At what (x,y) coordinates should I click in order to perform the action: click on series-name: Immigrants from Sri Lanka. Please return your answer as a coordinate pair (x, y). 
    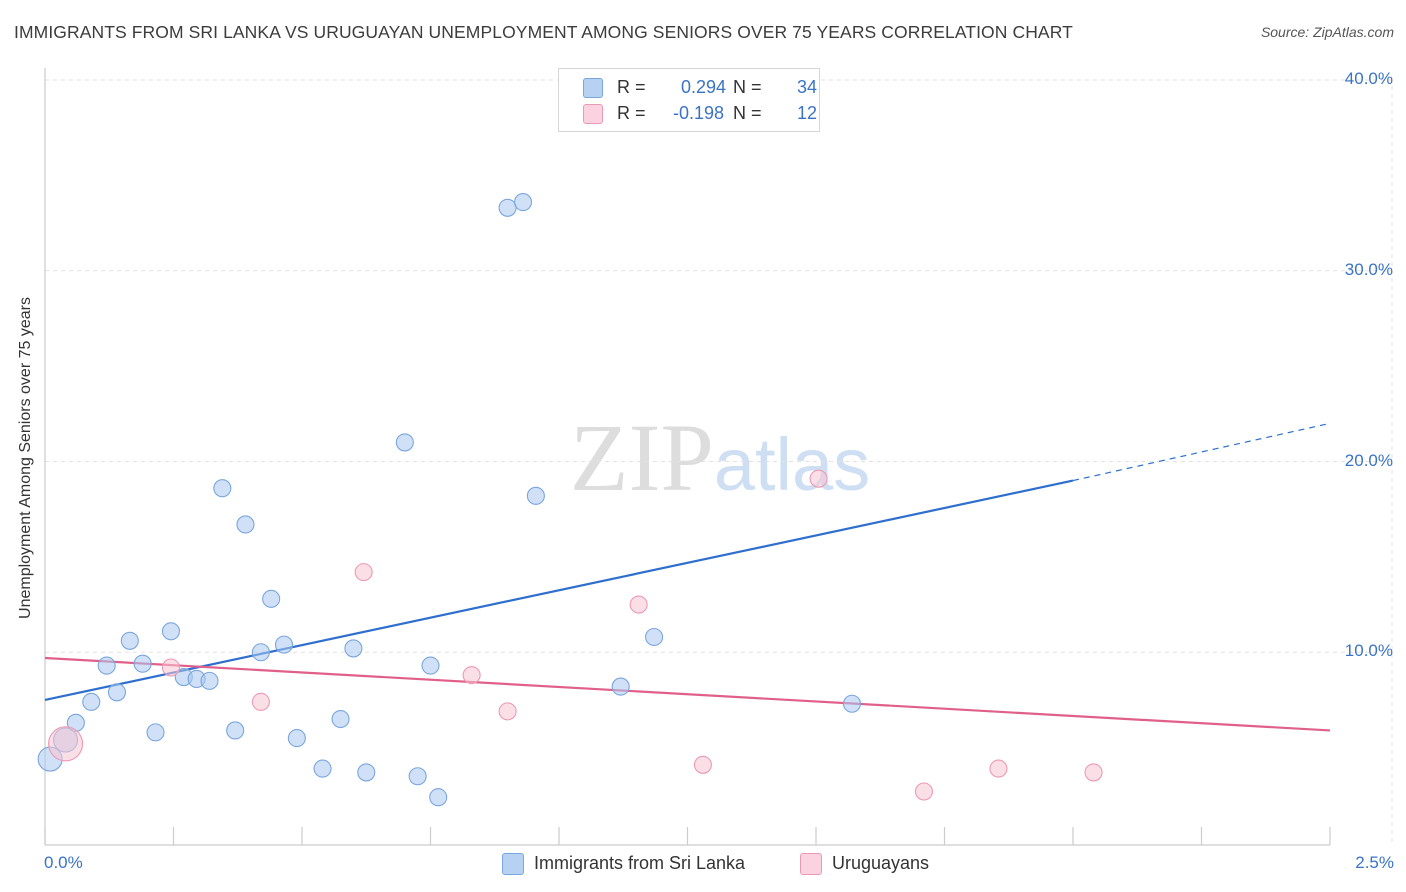
    Looking at the image, I should click on (640, 863).